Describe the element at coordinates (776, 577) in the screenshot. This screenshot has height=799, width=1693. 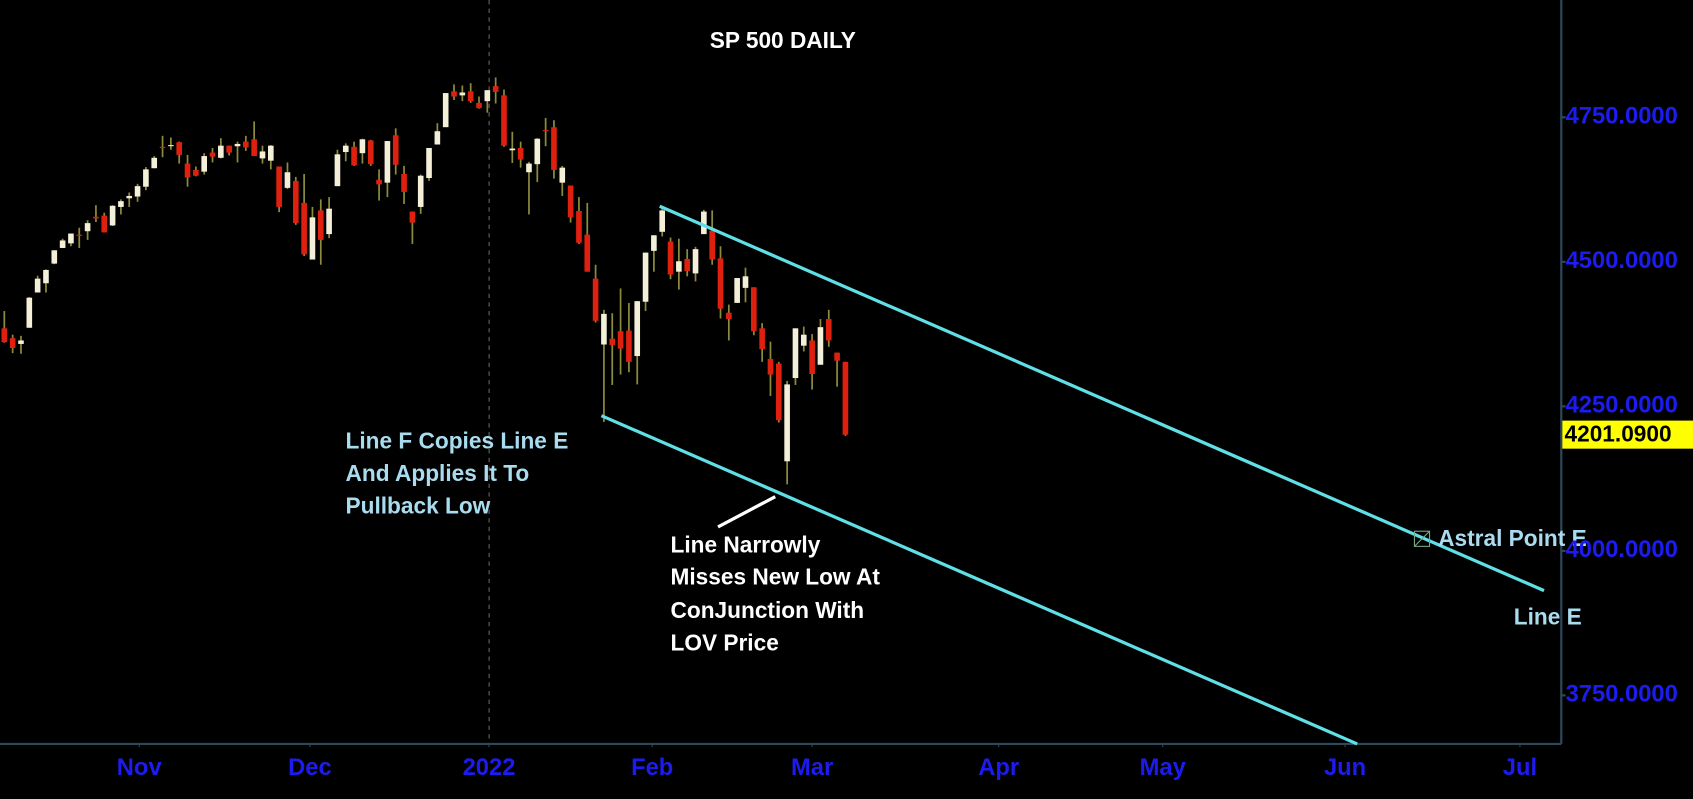
I see `annotation-text: Misses New Low At` at that location.